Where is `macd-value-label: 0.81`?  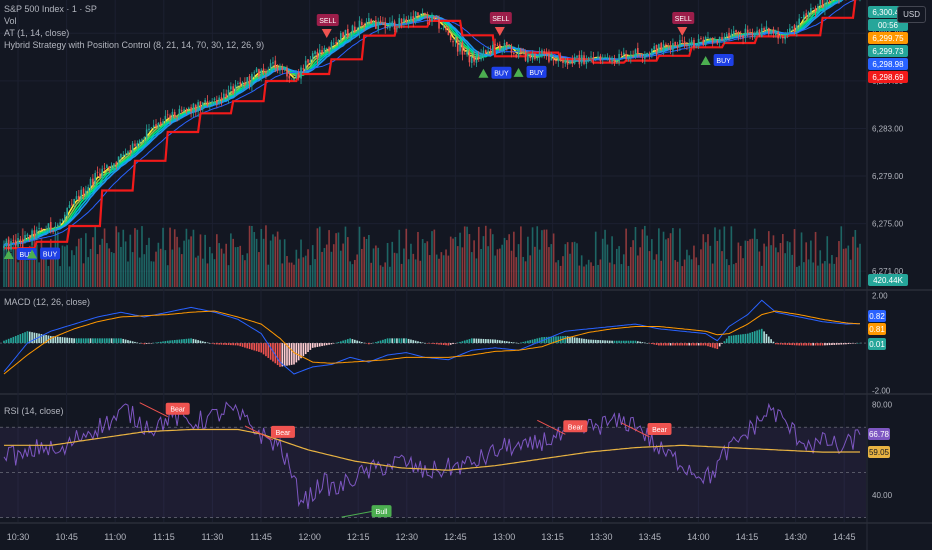
macd-value-label: 0.81 is located at coordinates (877, 329).